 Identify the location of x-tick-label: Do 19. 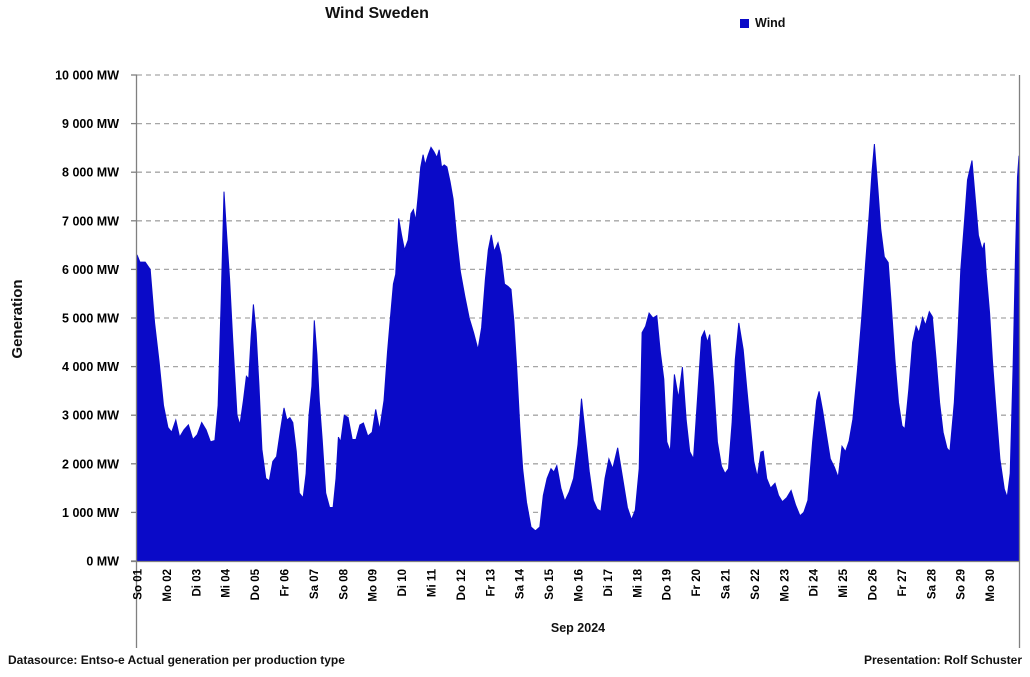
(668, 584).